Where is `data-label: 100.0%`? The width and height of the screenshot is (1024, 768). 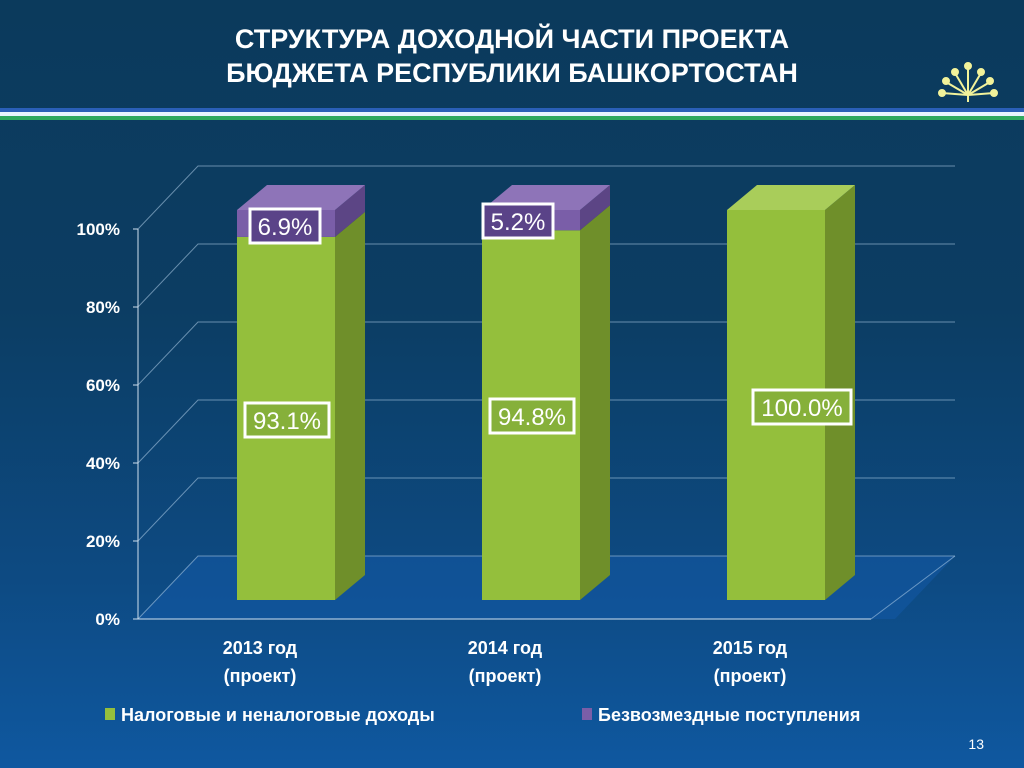
data-label: 100.0% is located at coordinates (801, 408).